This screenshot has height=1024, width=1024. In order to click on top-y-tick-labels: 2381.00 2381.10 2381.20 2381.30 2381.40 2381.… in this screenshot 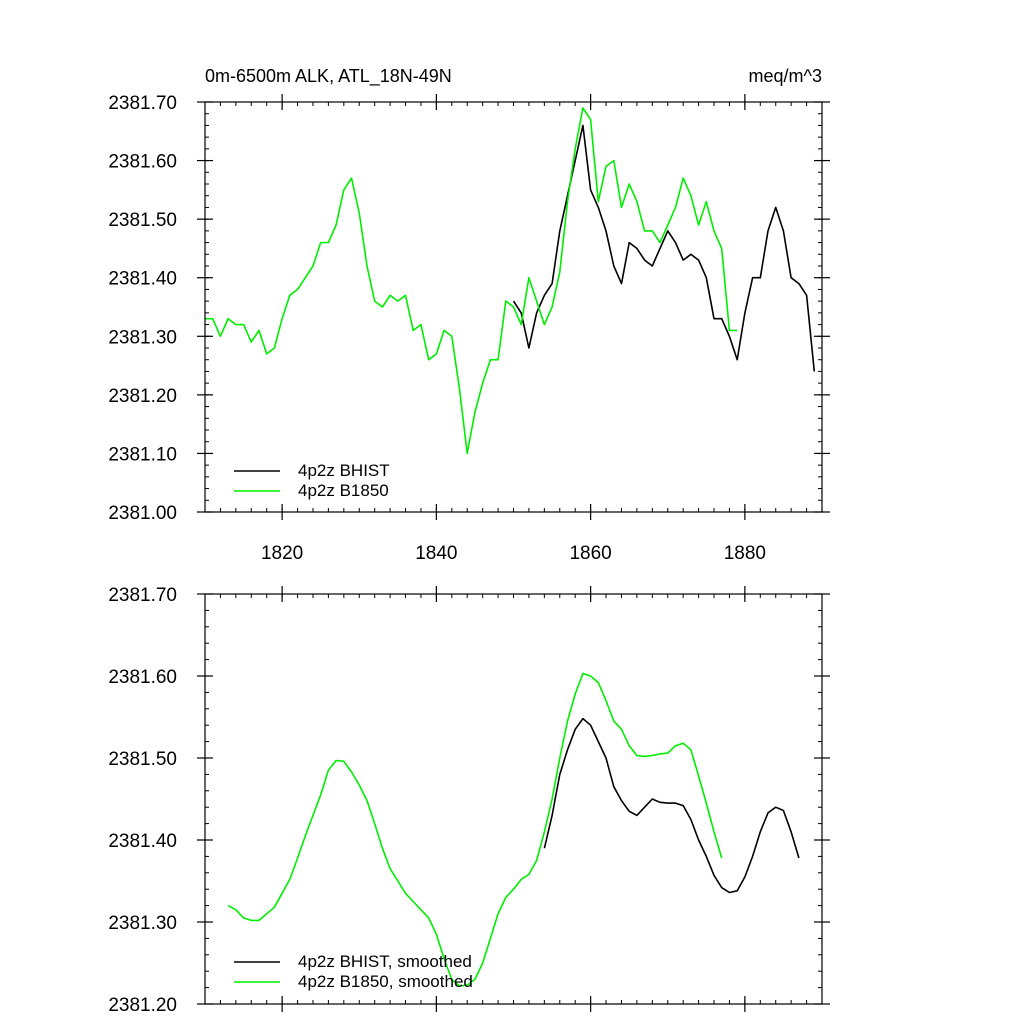, I will do `click(142, 308)`.